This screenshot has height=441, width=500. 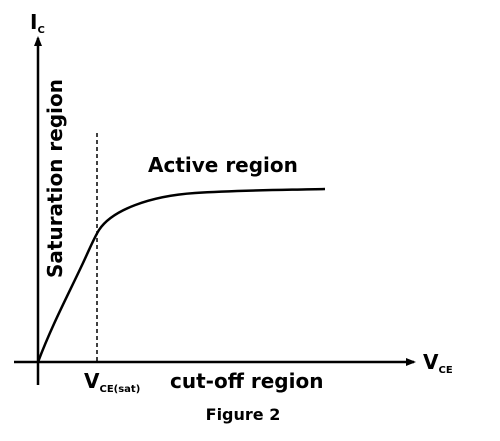 I want to click on y-axis-label: IC, so click(x=37, y=23).